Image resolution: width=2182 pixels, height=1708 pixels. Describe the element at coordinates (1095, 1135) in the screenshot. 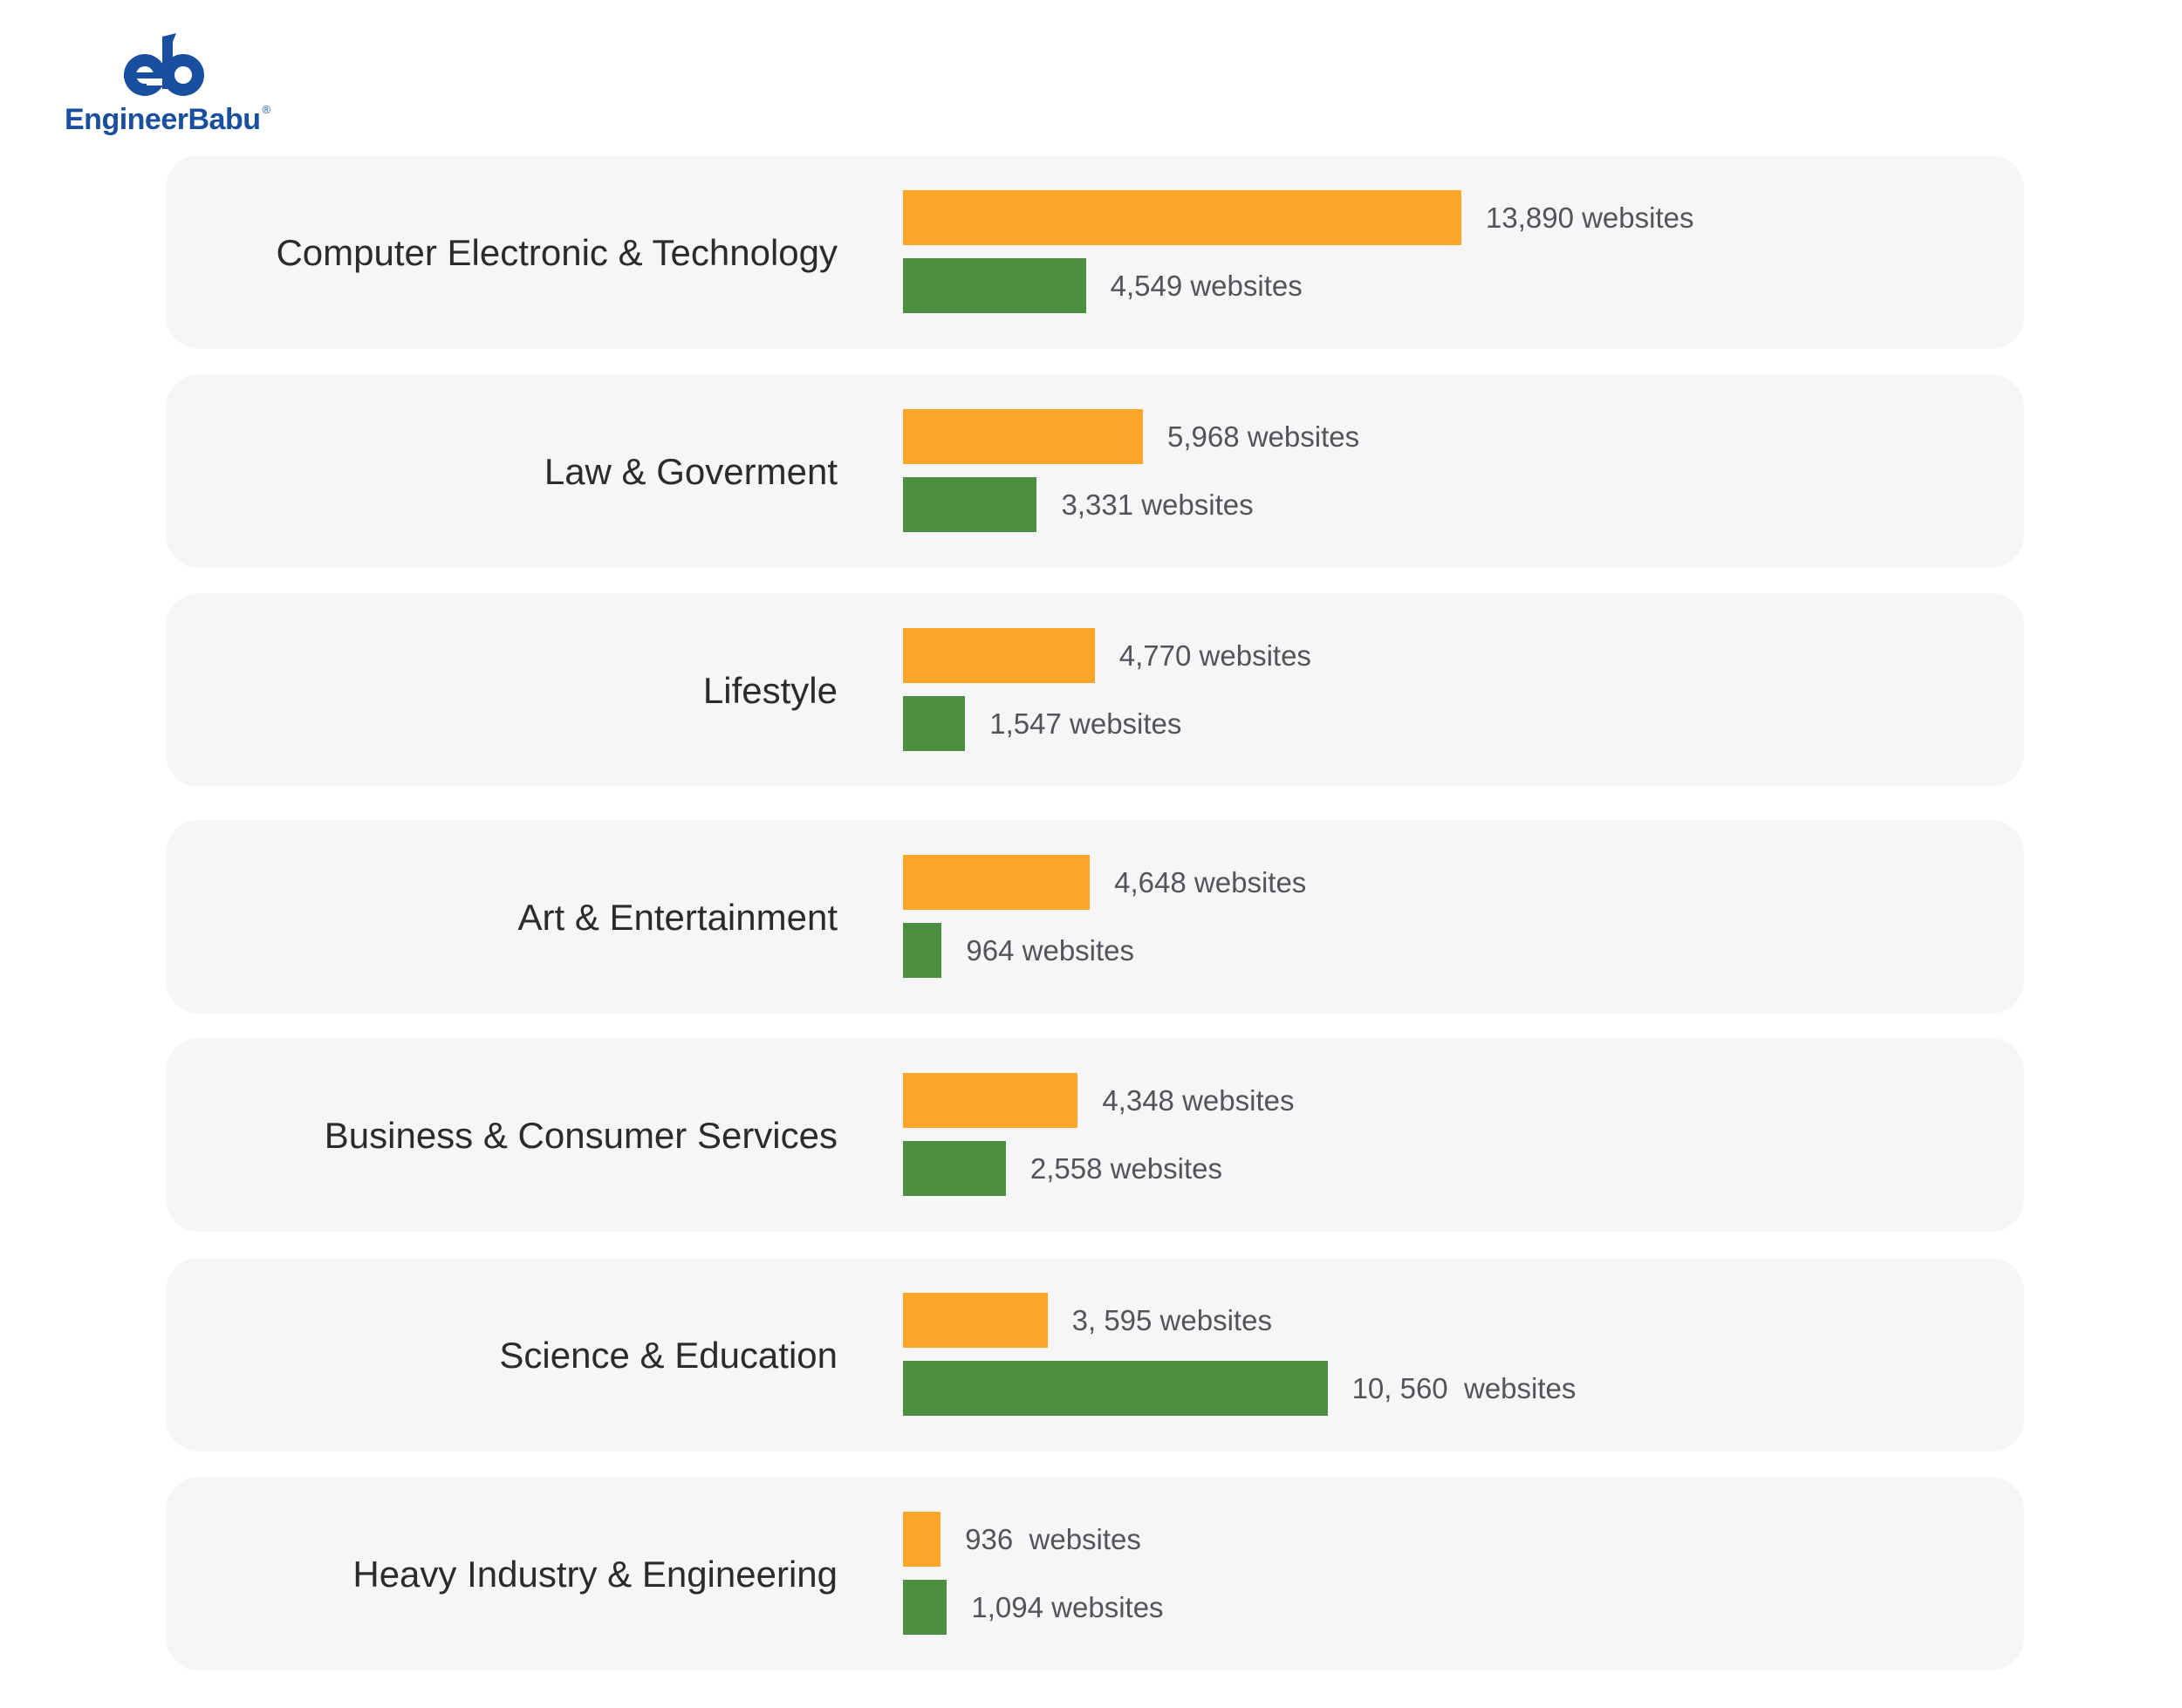

I see `category-card-business-and-consumer-services` at that location.